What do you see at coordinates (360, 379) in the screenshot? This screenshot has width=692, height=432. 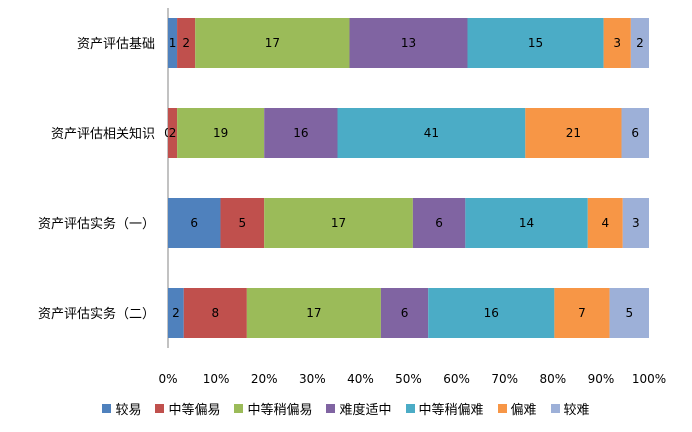 I see `x-tick-label: 40%` at bounding box center [360, 379].